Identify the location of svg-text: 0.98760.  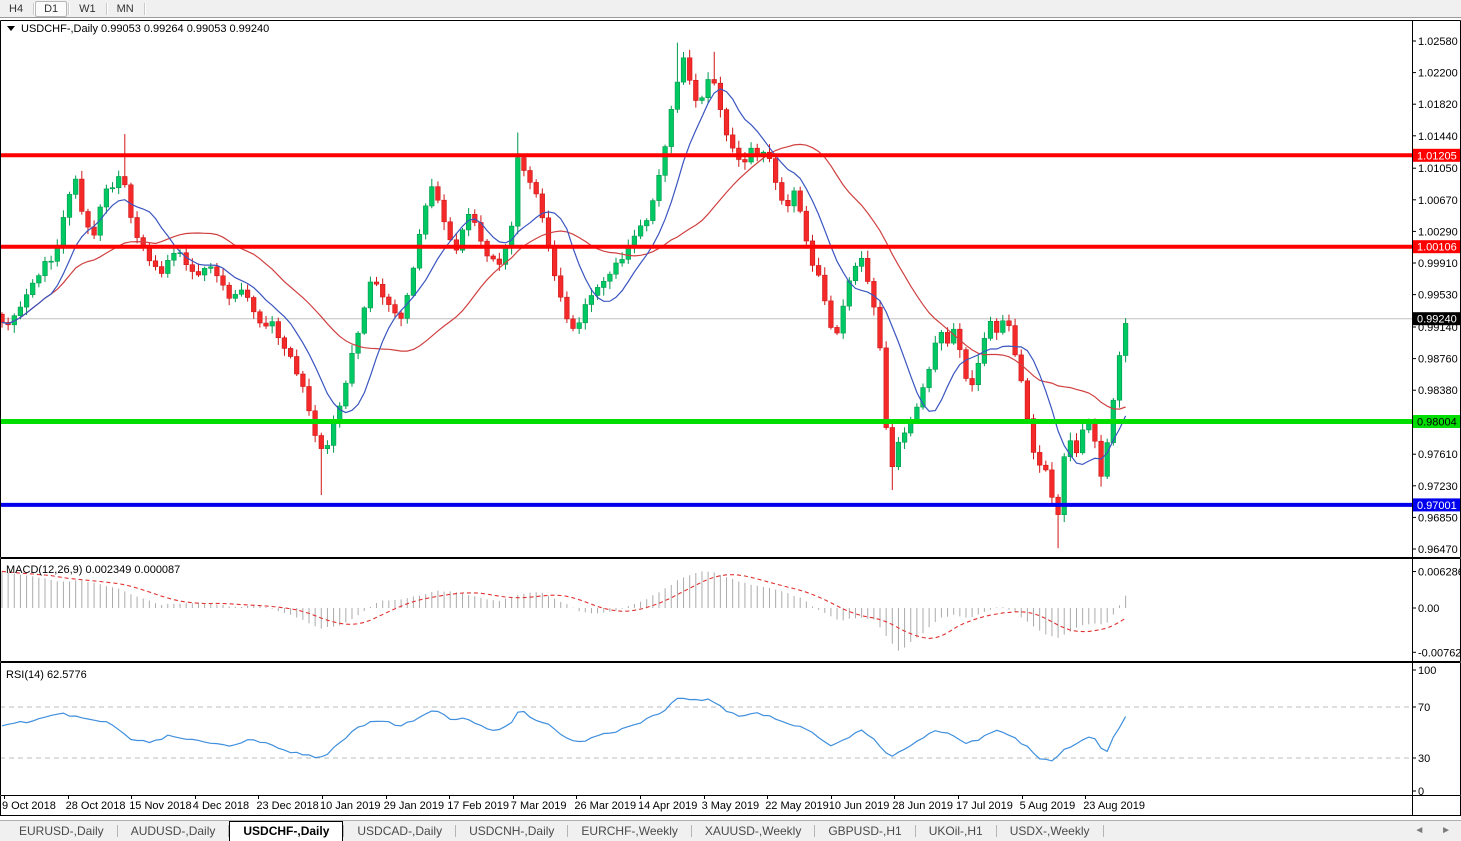
(1438, 360).